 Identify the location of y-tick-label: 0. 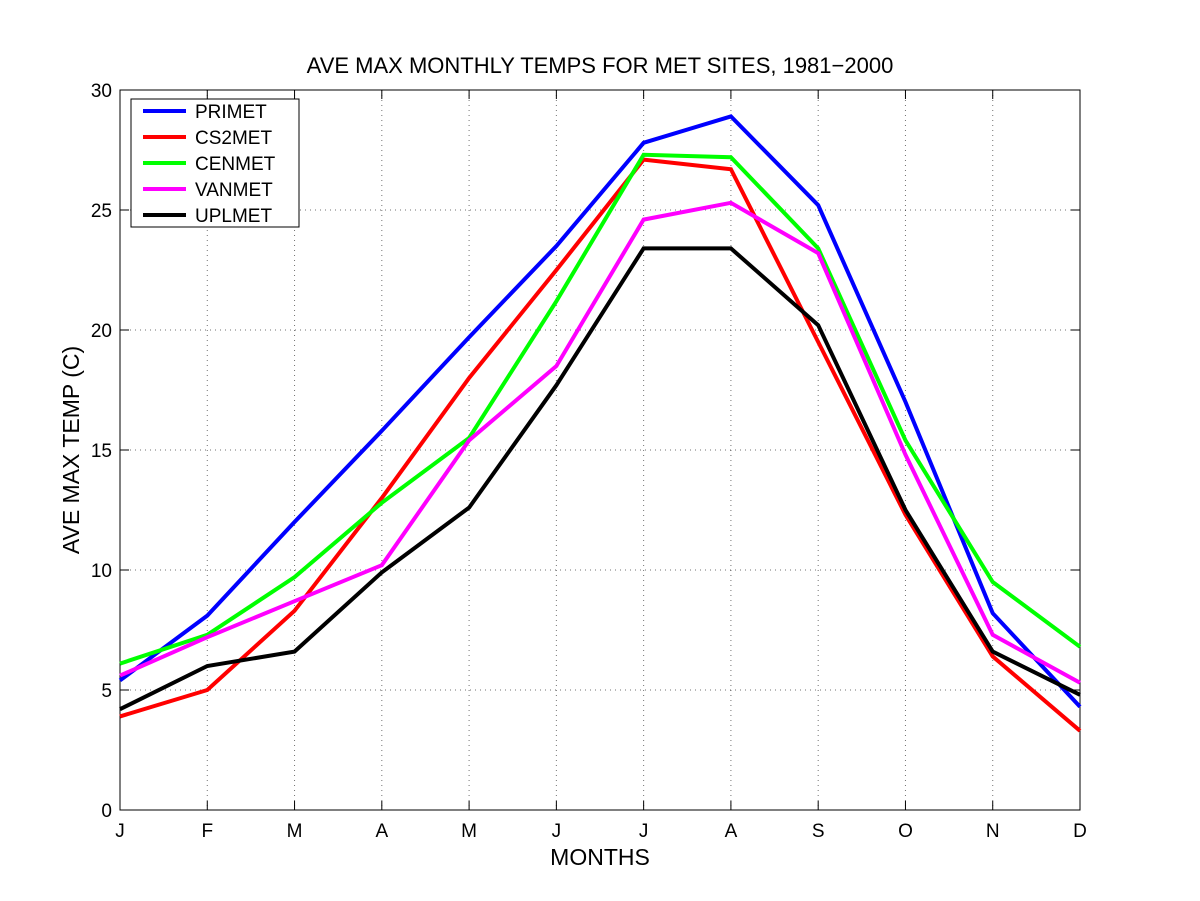
(106, 811).